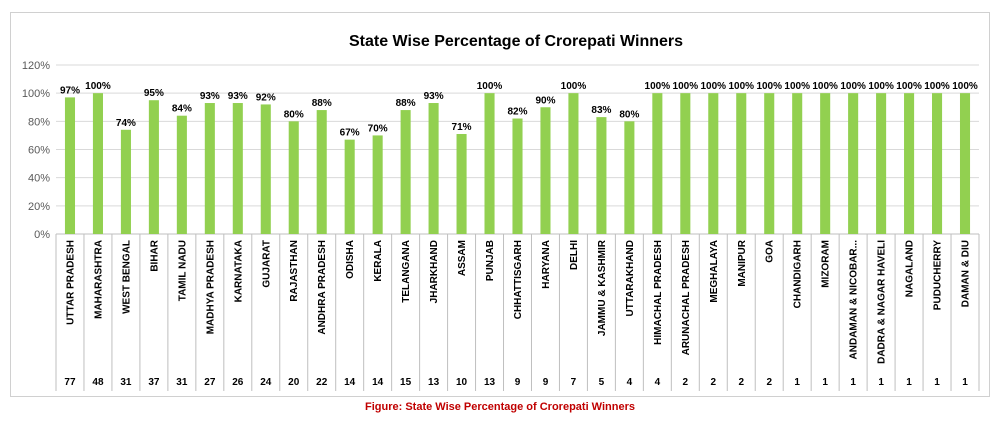 This screenshot has width=1000, height=421. I want to click on y-axis-ticks: 0% 20% 40% 60% 80% 100% 120%, so click(36, 150).